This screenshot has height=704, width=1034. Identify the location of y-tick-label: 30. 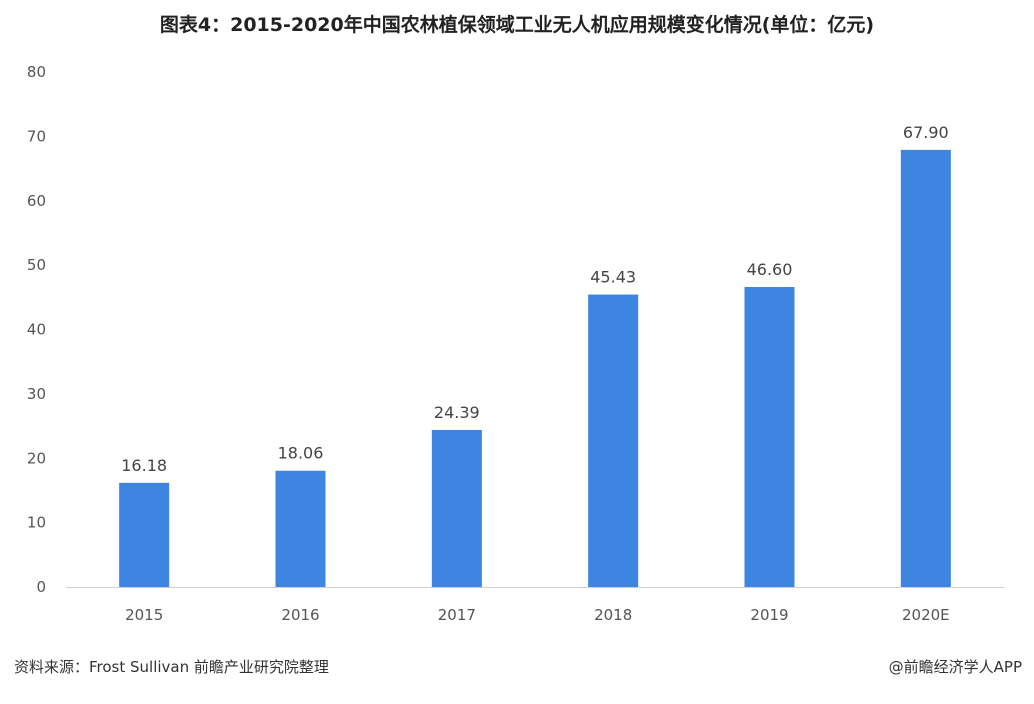
(36, 394).